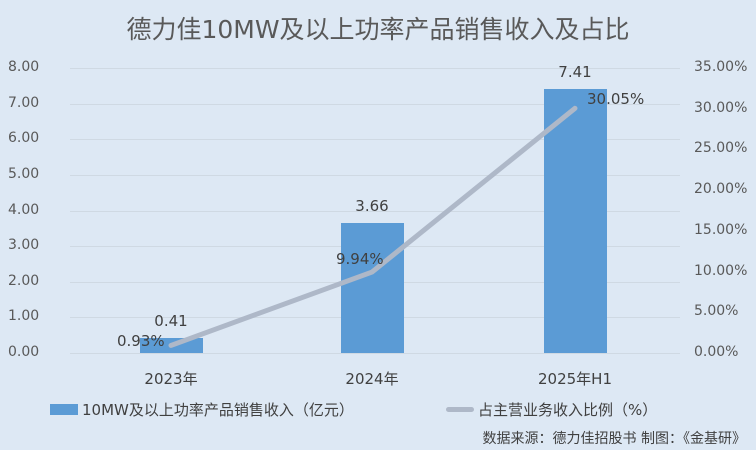 Image resolution: width=756 pixels, height=450 pixels. What do you see at coordinates (171, 379) in the screenshot?
I see `x-tick: 2023年` at bounding box center [171, 379].